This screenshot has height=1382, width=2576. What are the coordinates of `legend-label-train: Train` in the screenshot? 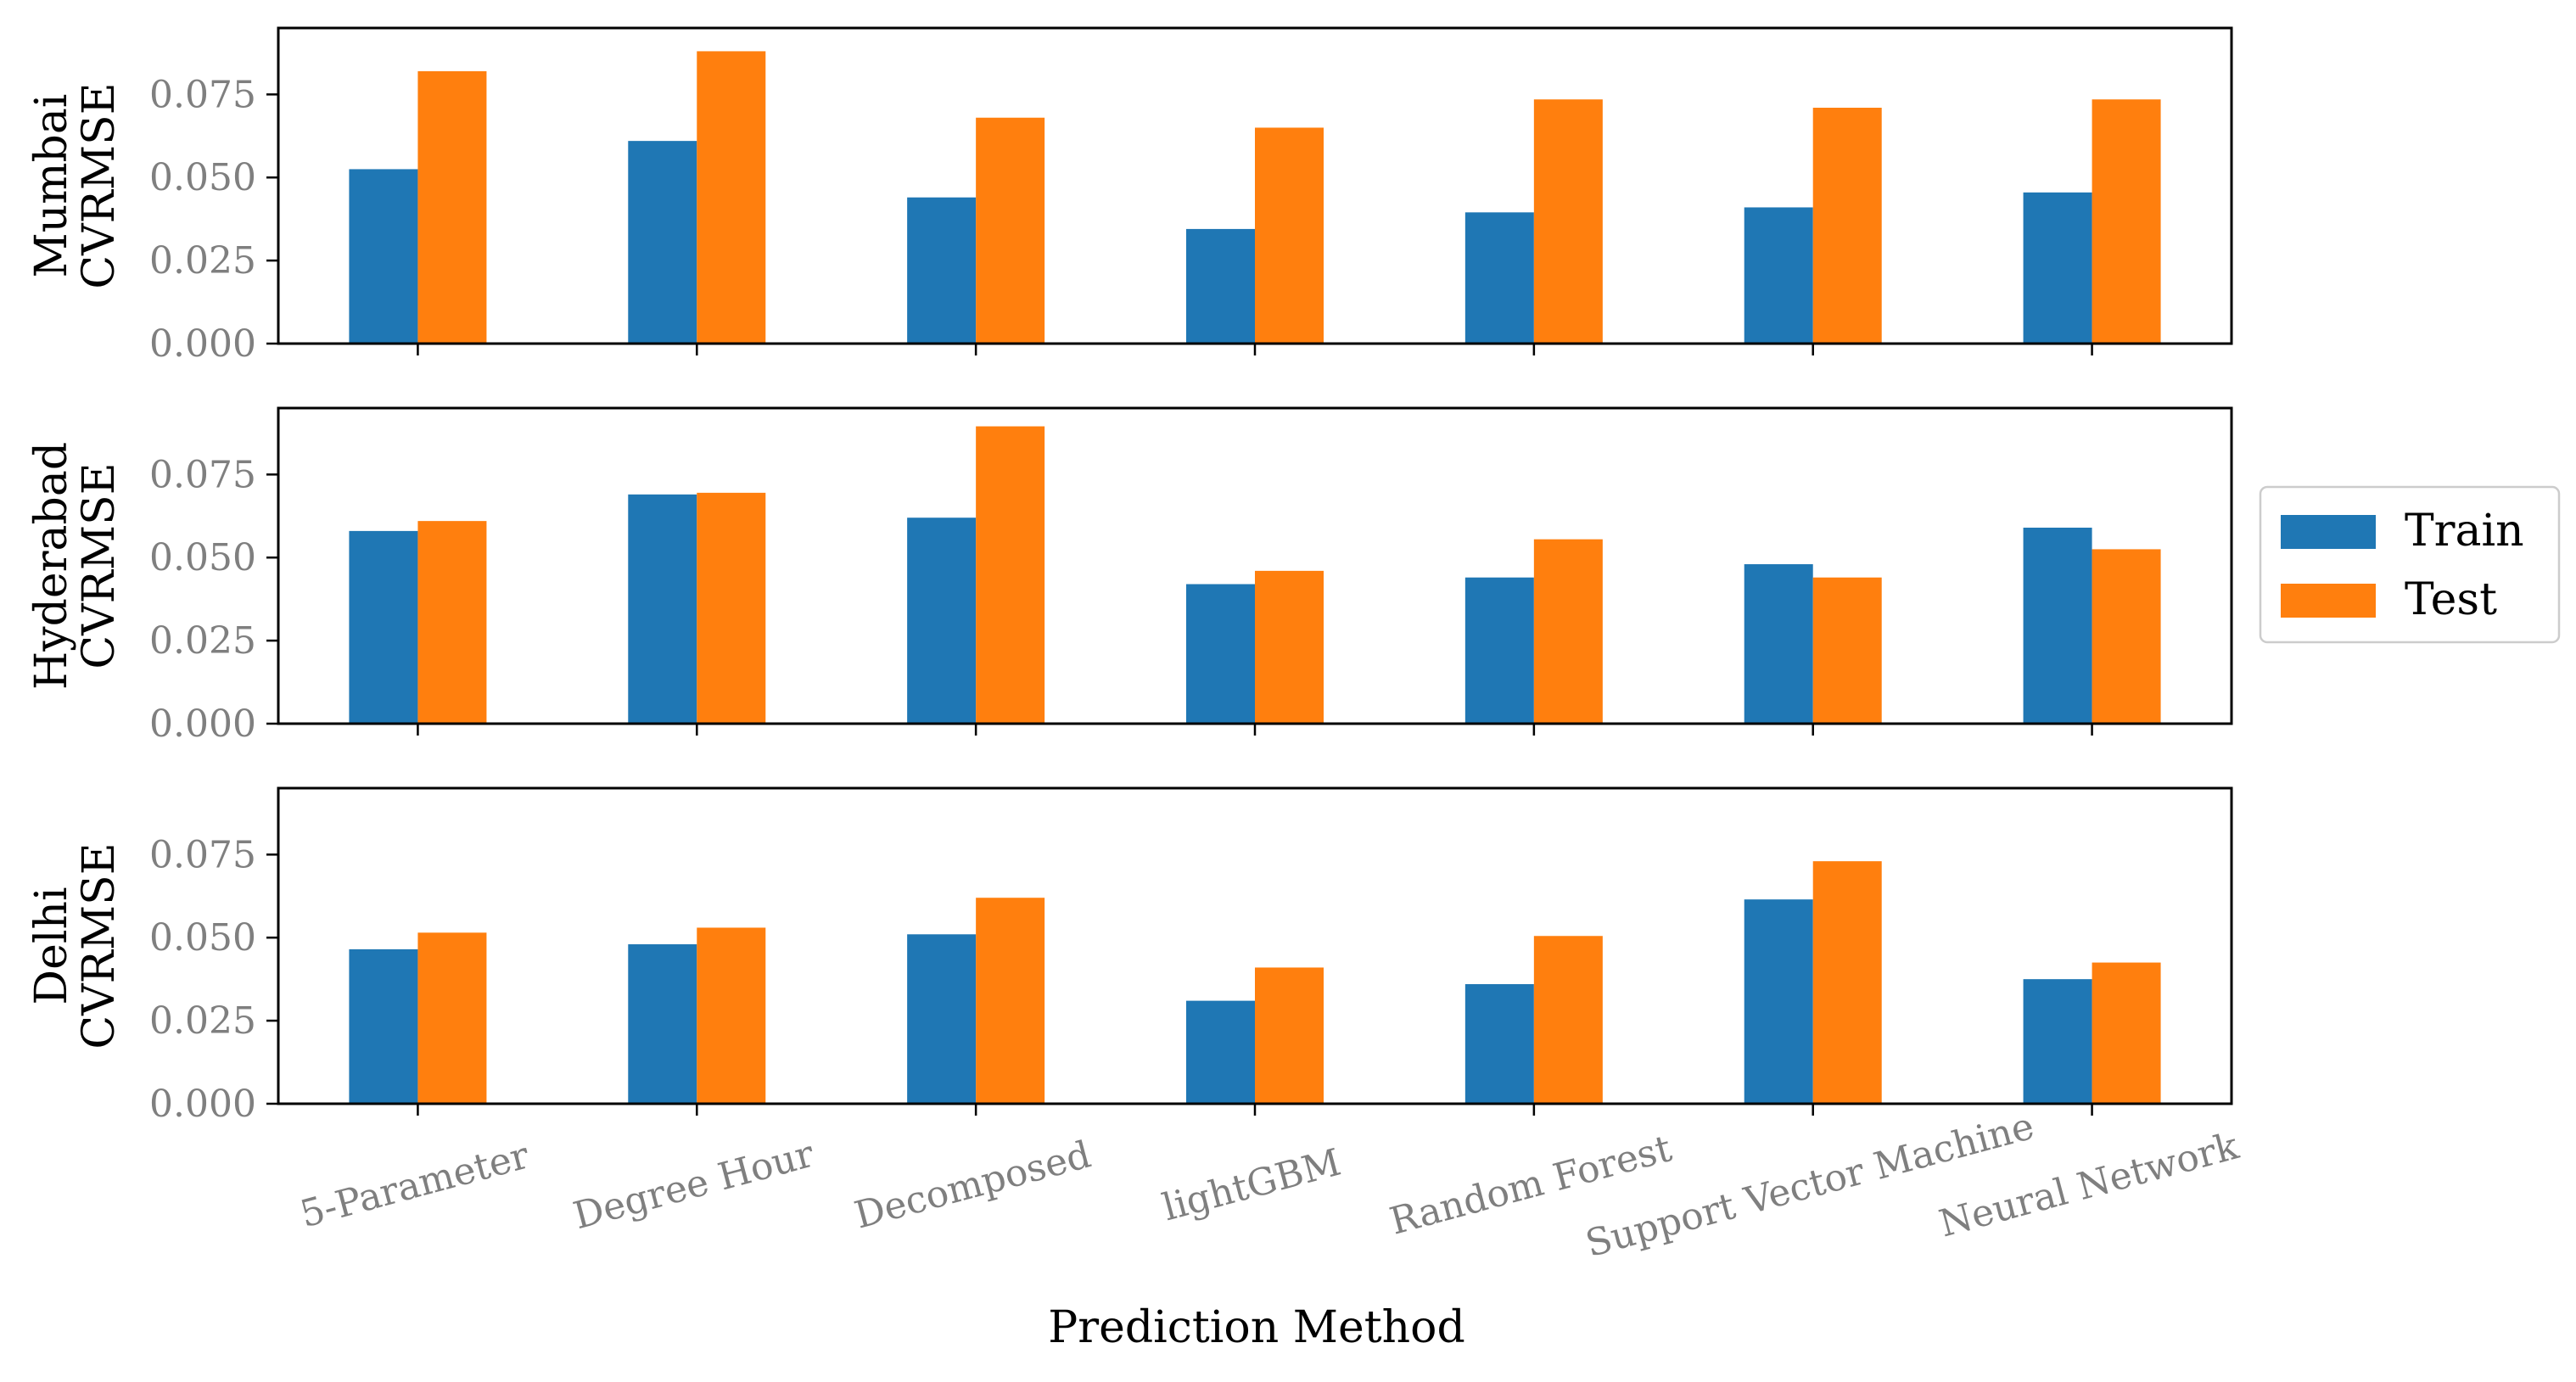 It's located at (2464, 531).